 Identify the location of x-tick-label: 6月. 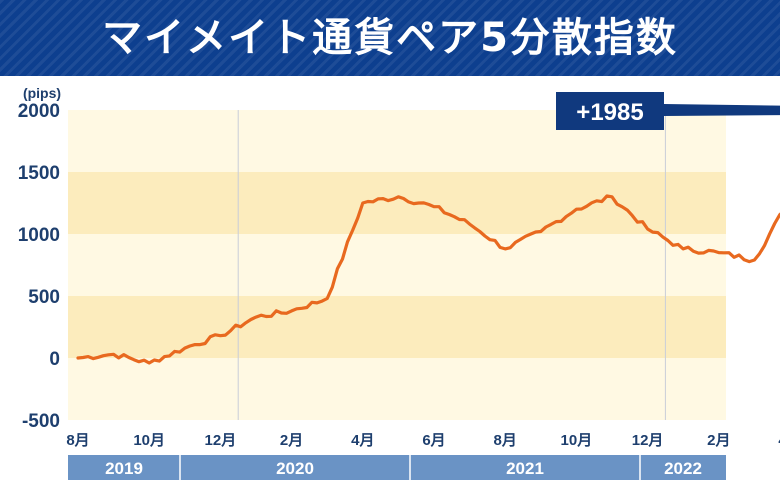
(433, 440).